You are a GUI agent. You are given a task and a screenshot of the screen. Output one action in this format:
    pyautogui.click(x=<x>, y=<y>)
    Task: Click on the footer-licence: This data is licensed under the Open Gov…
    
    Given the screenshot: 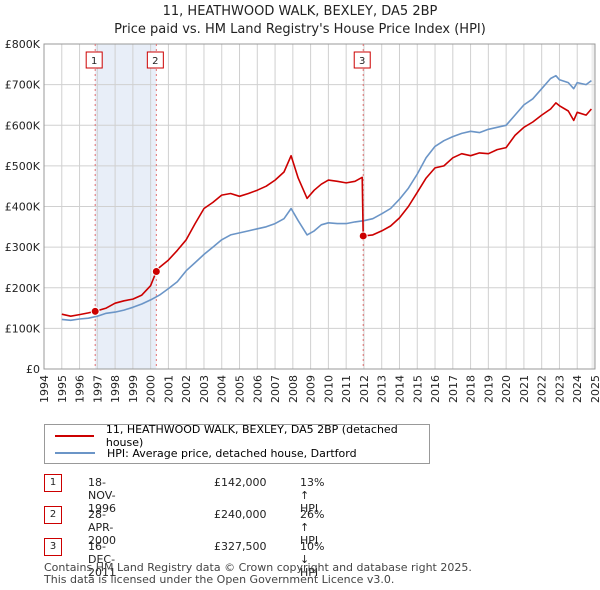 What is the action you would take?
    pyautogui.click(x=219, y=579)
    